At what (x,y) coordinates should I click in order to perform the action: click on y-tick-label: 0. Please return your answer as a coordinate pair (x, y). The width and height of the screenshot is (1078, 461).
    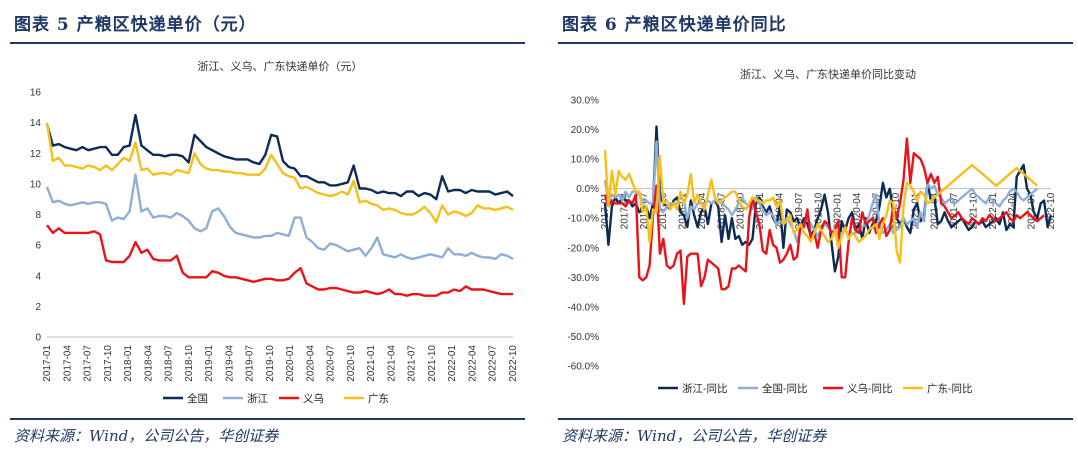
    Looking at the image, I should click on (38, 338).